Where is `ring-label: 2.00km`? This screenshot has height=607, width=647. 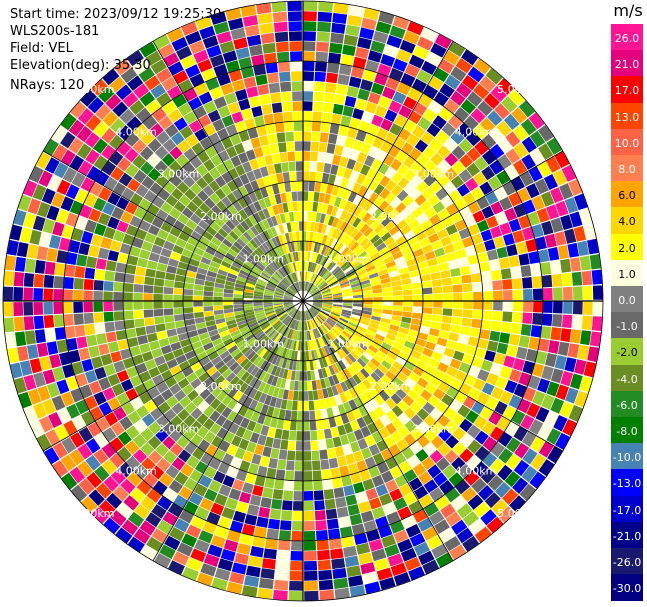
ring-label: 2.00km is located at coordinates (391, 216).